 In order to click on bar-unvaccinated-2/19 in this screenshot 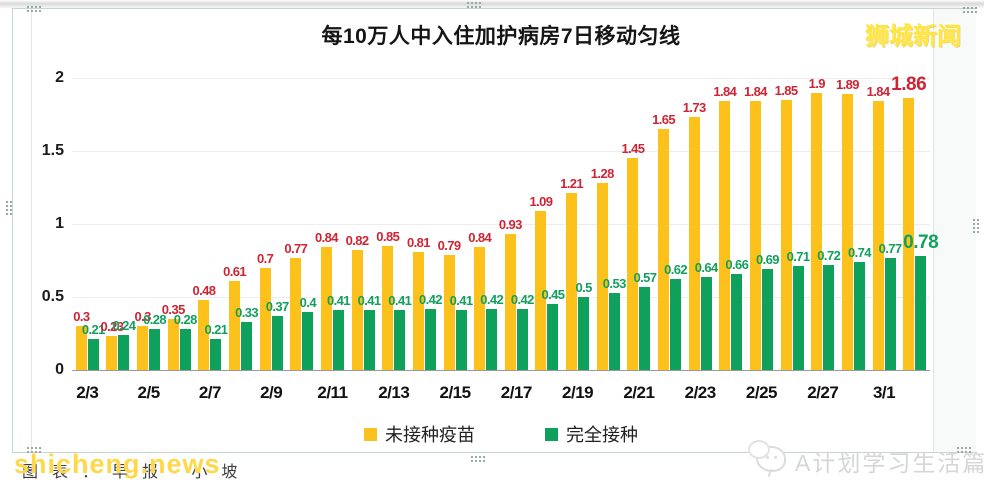, I will do `click(572, 281)`.